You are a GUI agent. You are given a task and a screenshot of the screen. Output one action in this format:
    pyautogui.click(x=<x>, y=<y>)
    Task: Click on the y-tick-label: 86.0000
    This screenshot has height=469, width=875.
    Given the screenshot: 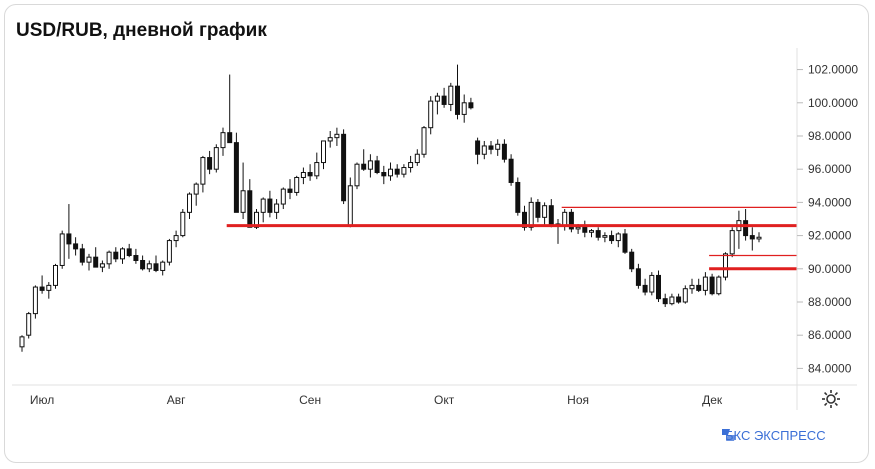 What is the action you would take?
    pyautogui.click(x=830, y=335)
    